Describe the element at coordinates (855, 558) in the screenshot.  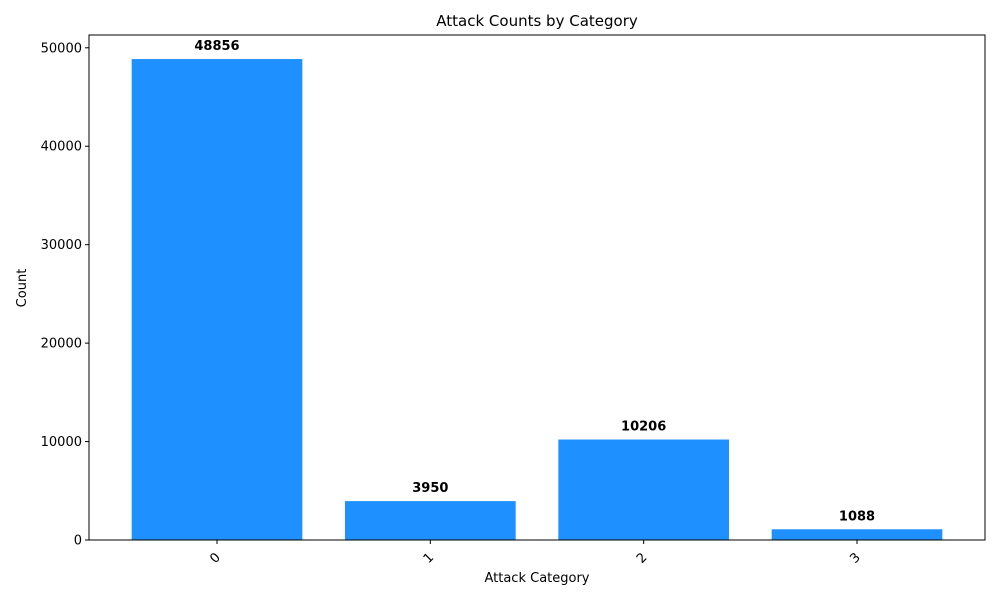
I see `x-tick-label: 3` at that location.